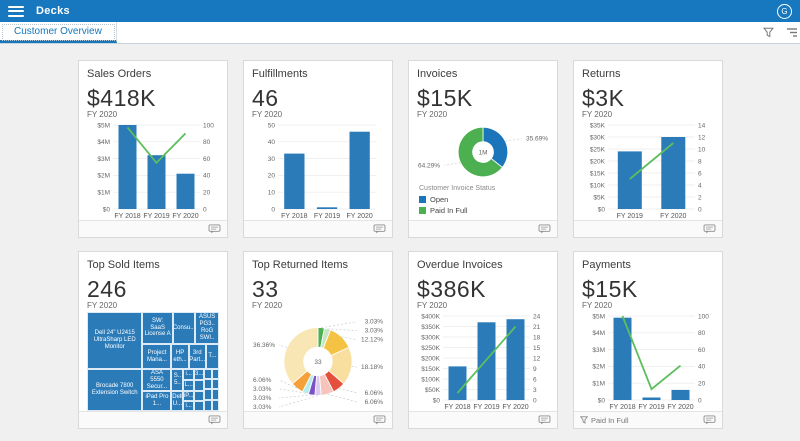  What do you see at coordinates (700, 185) in the screenshot?
I see `svg-text: 4` at bounding box center [700, 185].